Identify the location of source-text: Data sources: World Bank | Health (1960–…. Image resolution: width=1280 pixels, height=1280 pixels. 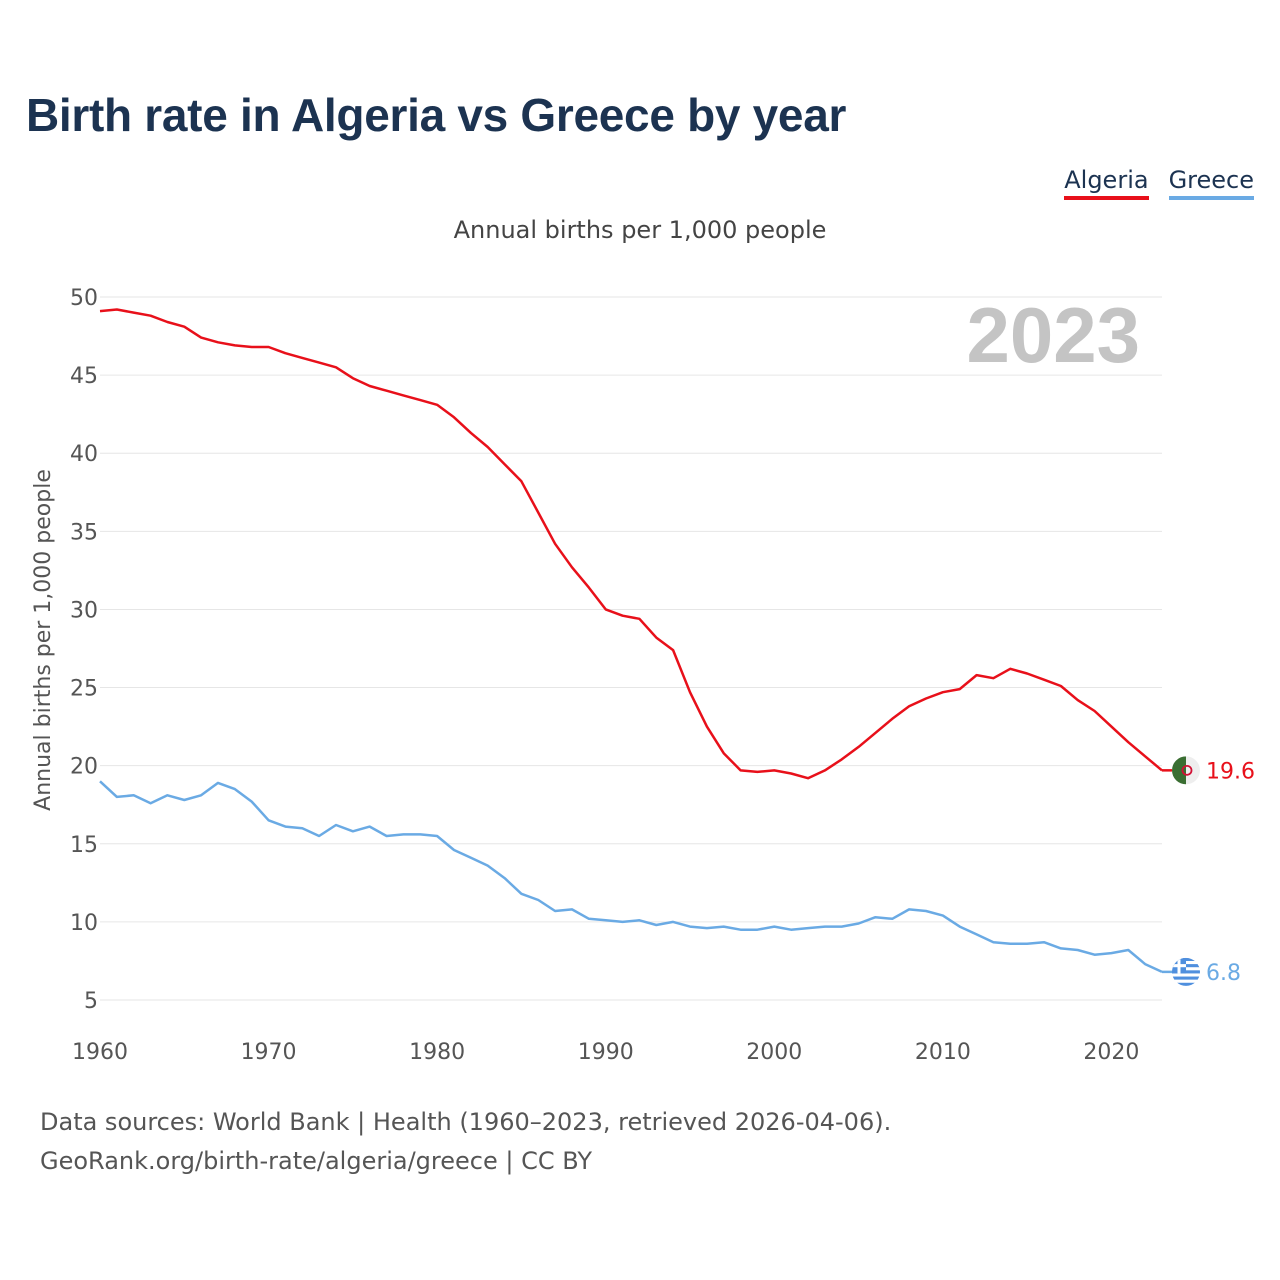
(466, 1122).